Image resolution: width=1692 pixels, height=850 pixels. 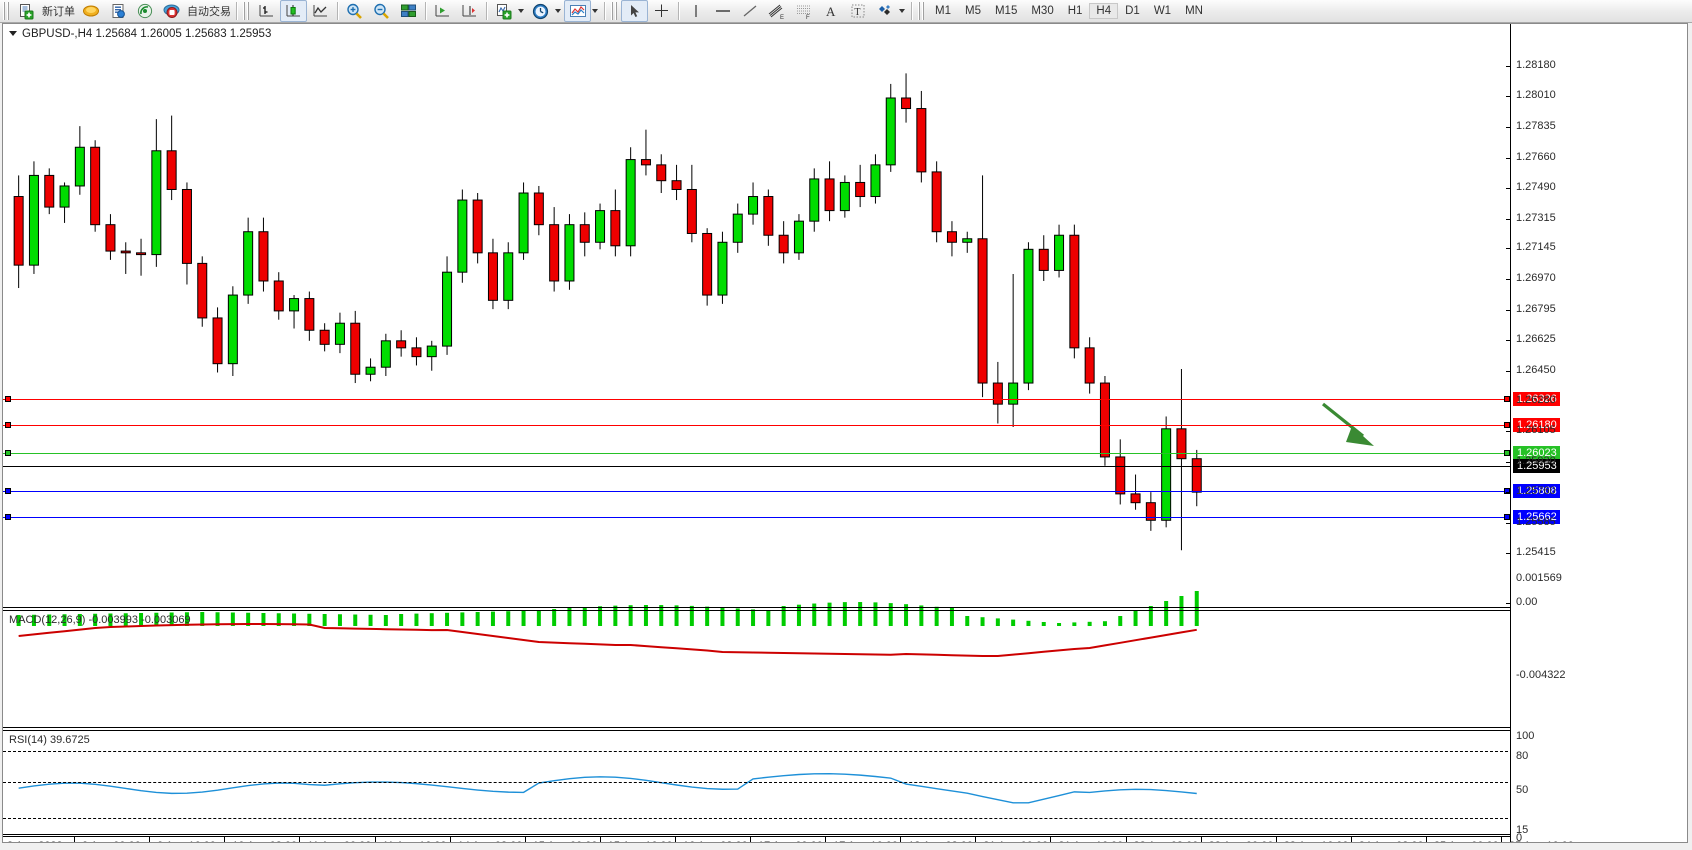 I want to click on price-level-line-current-price, so click(x=756, y=466).